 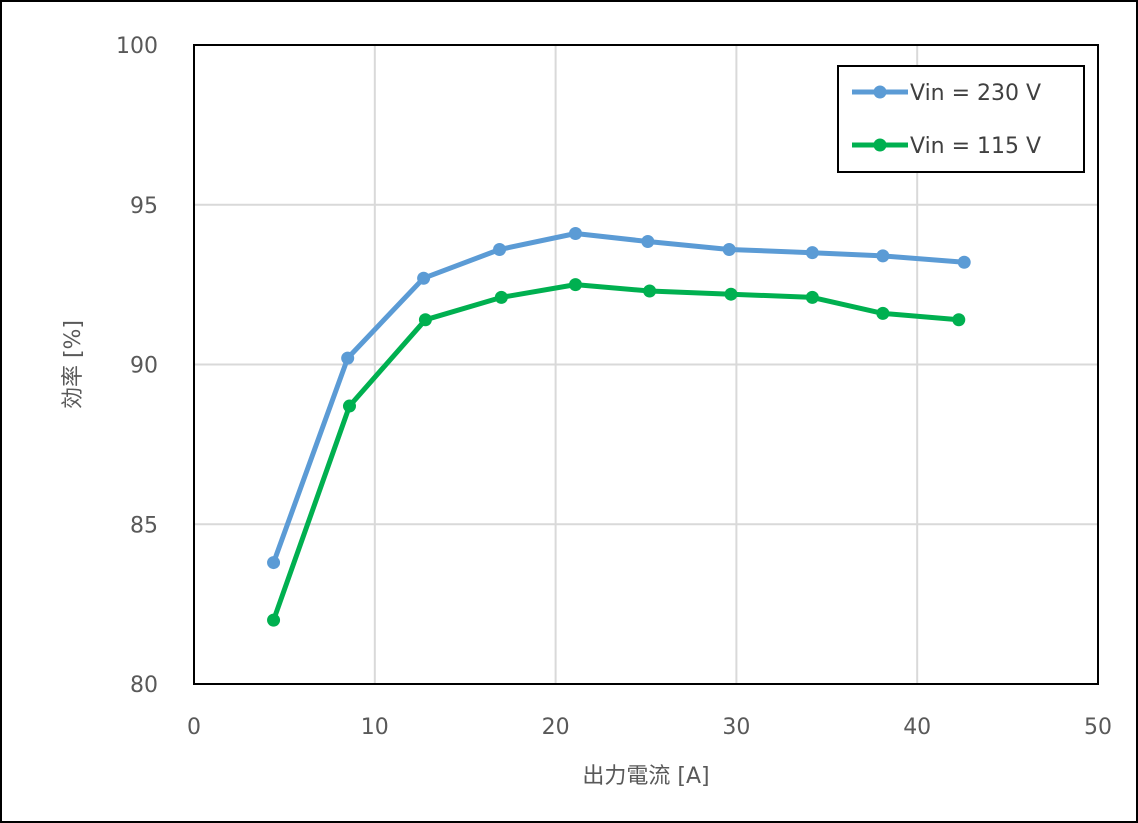 What do you see at coordinates (975, 93) in the screenshot?
I see `legend-label-0: Vin = 230 V` at bounding box center [975, 93].